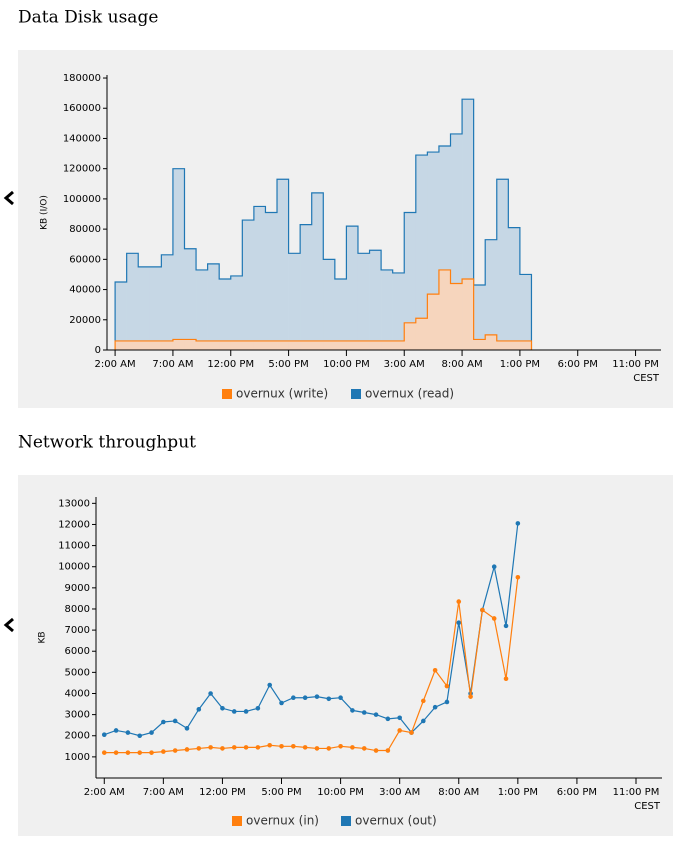 The image size is (691, 847). I want to click on x-tick-label: 11:00 PM, so click(636, 792).